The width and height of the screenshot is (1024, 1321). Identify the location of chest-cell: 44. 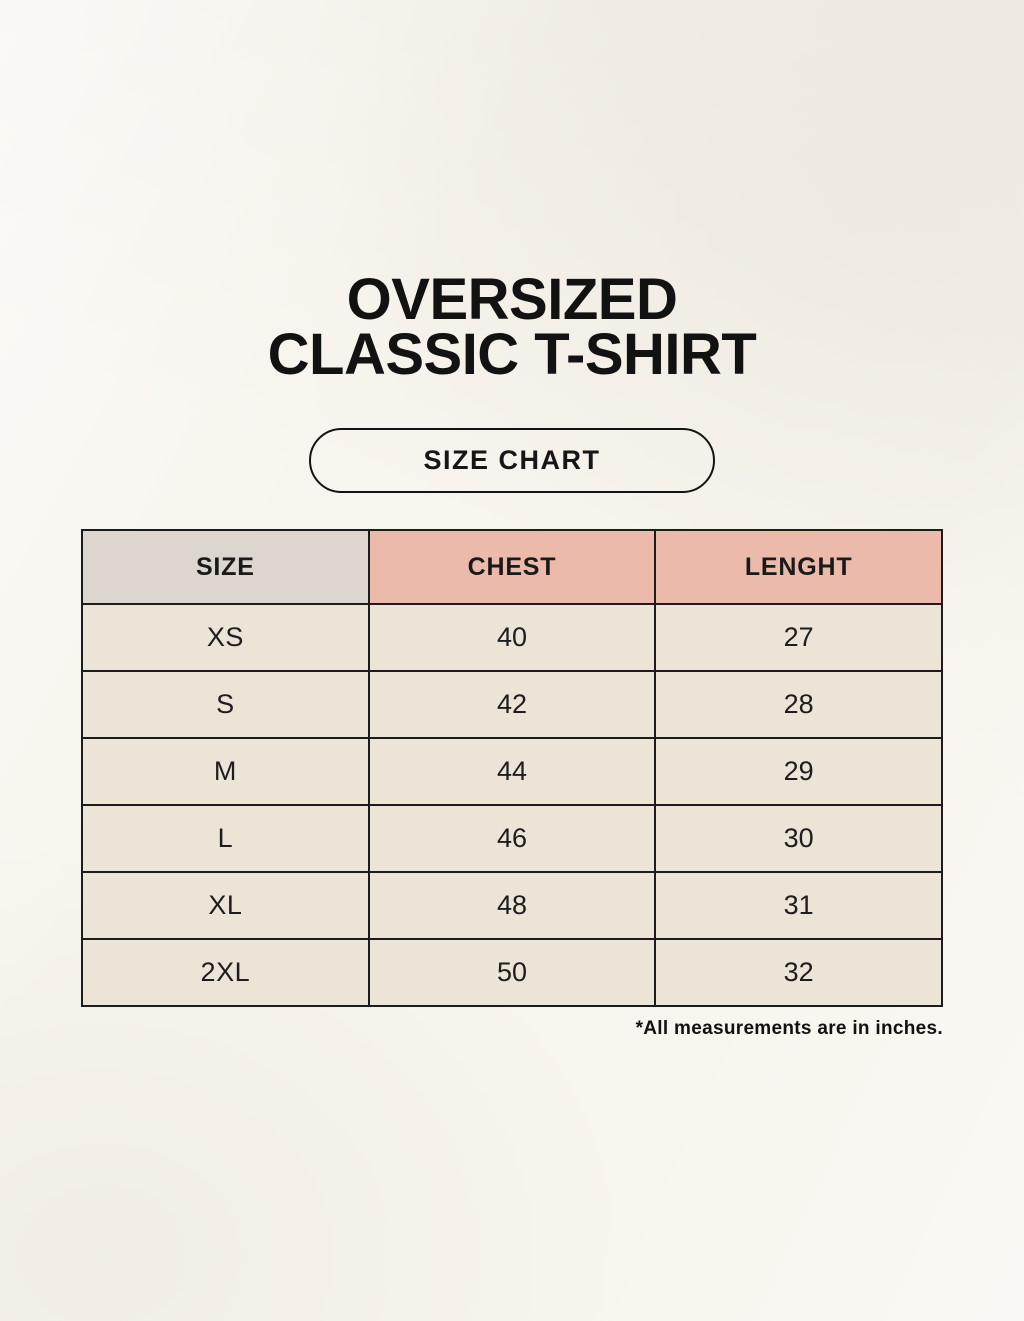
(512, 771).